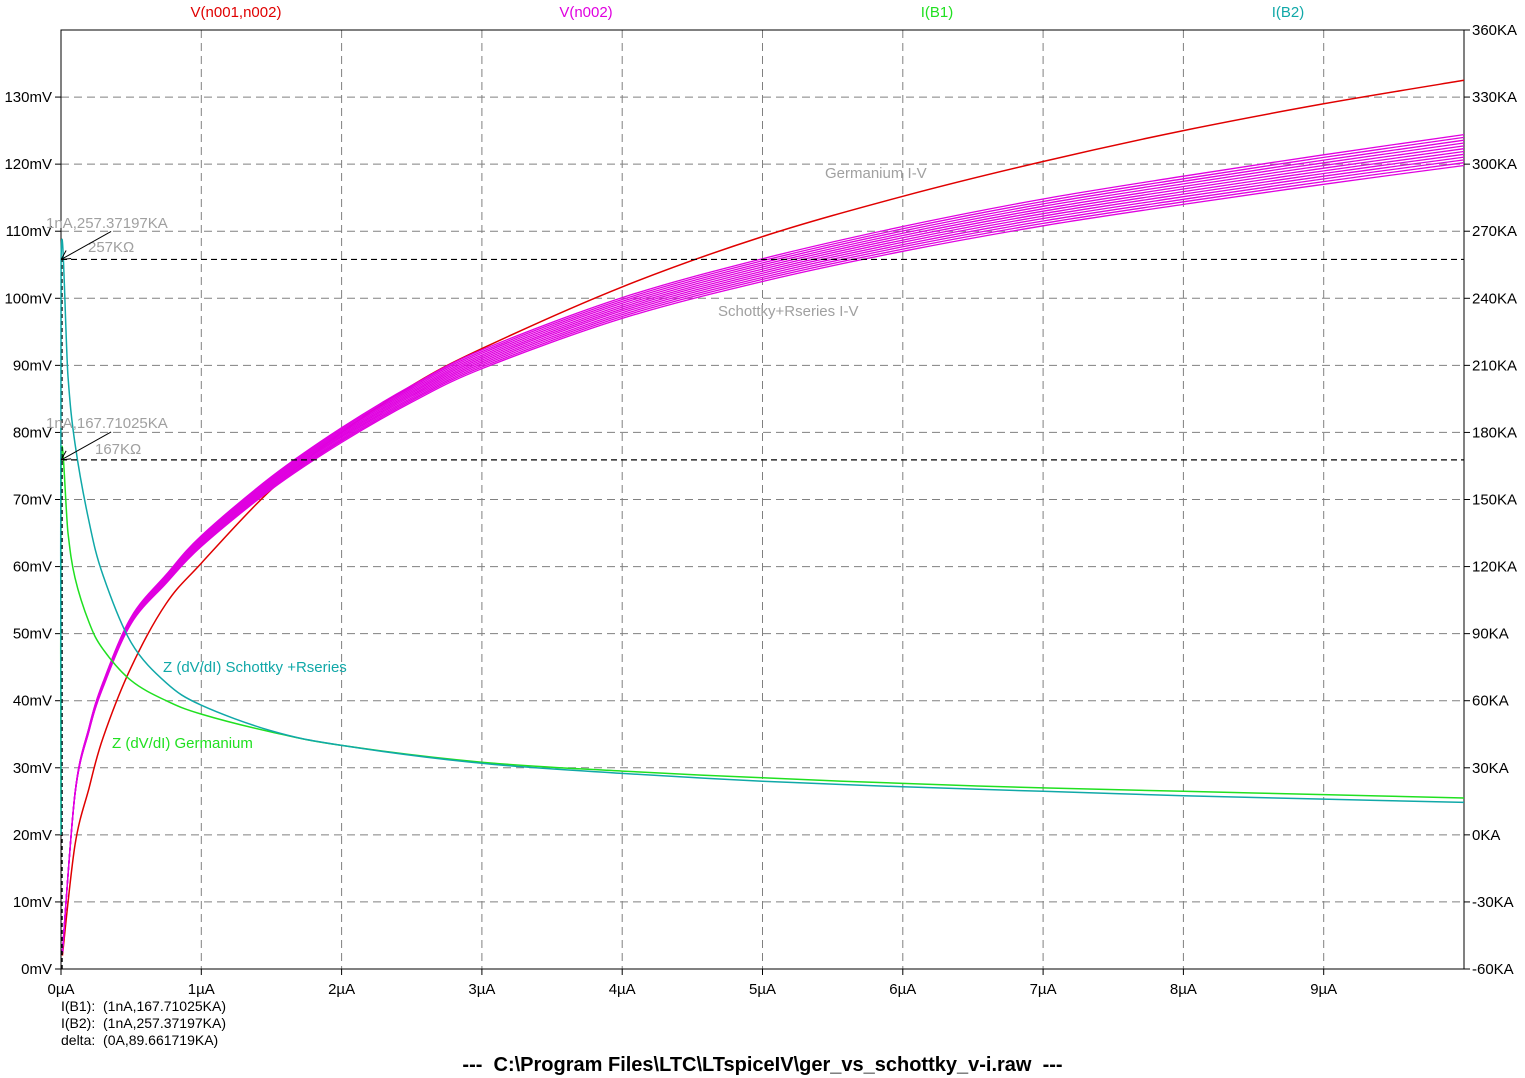 The height and width of the screenshot is (1078, 1525). Describe the element at coordinates (28, 97) in the screenshot. I see `left-tick-label: 130mV` at that location.